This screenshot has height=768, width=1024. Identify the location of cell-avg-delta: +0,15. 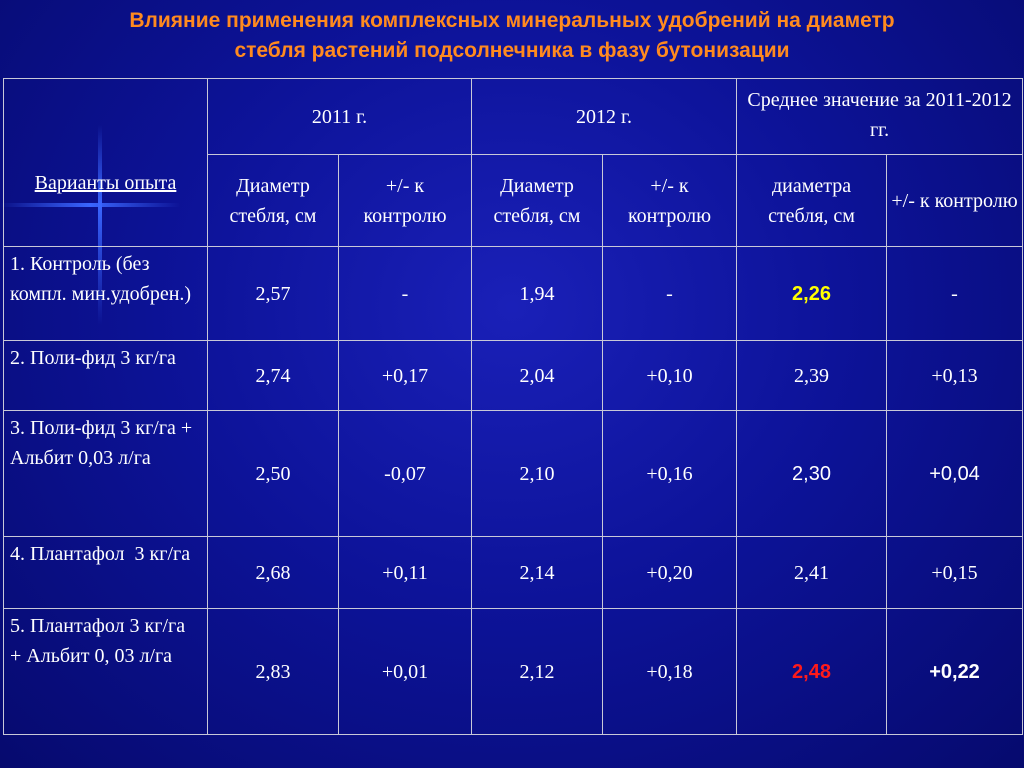
(955, 572).